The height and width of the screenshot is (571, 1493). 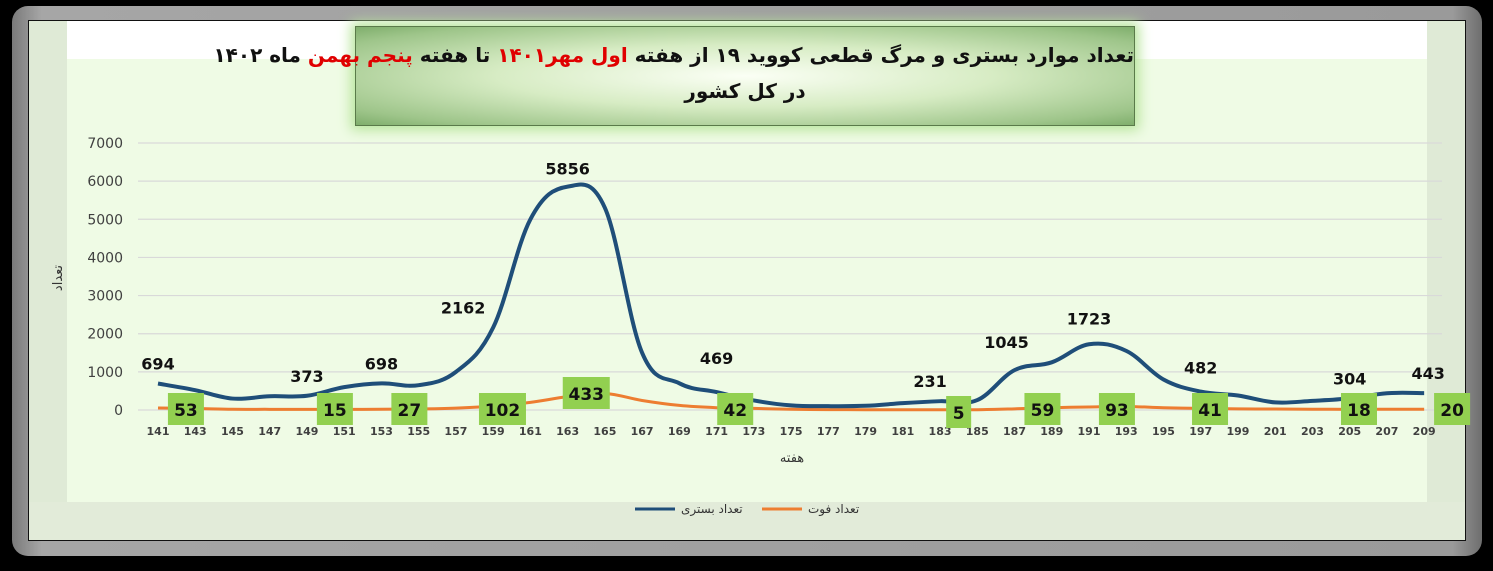 I want to click on data-label-hospitalized: 1045, so click(x=1006, y=342).